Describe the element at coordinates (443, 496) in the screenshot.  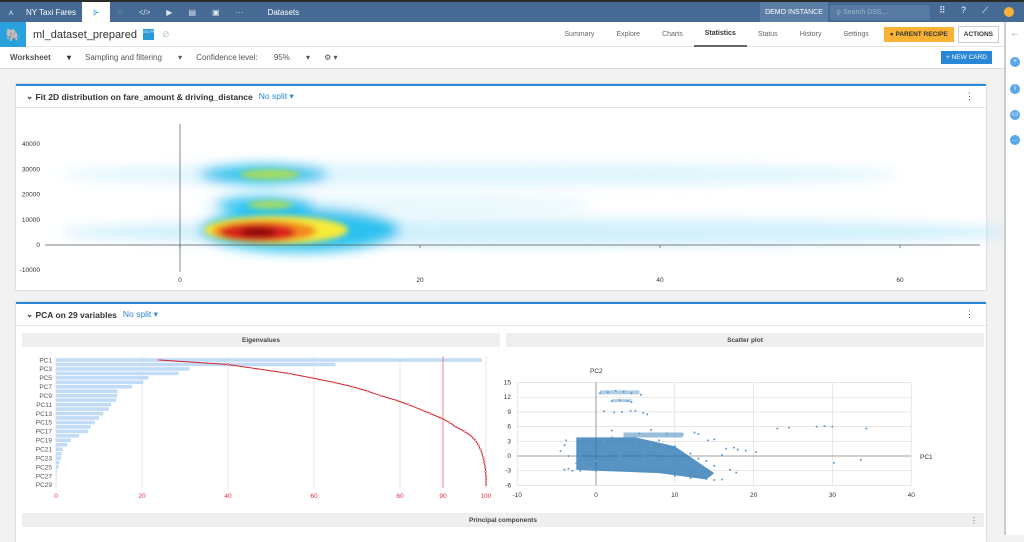
I see `x-tick-label: 90` at that location.